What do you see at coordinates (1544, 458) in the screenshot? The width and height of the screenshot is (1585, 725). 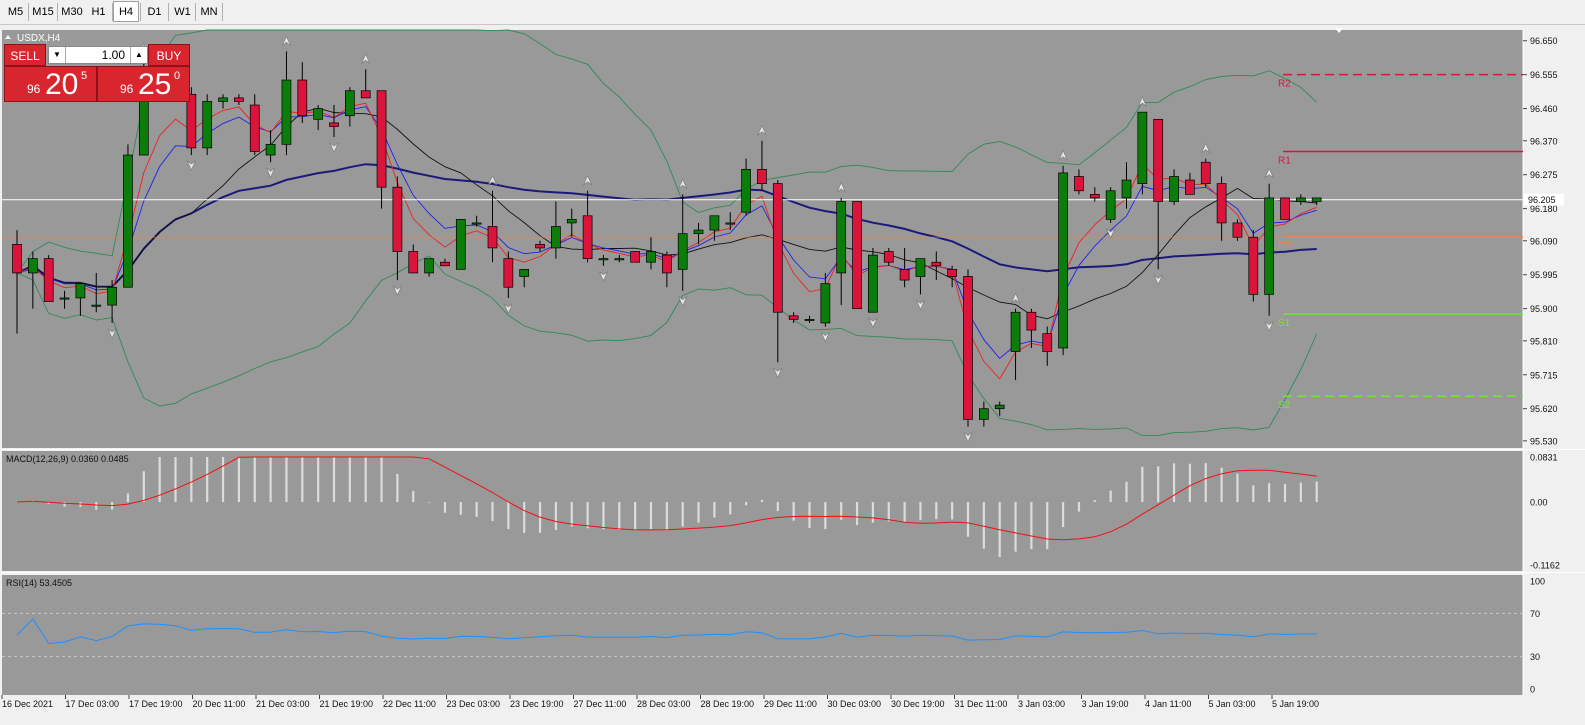 I see `macd-axis-label: 0.0831` at bounding box center [1544, 458].